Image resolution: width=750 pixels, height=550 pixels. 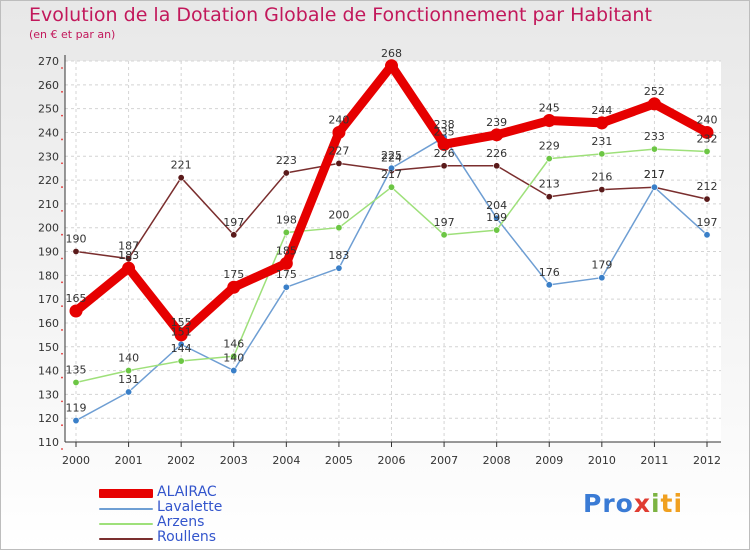 I want to click on data-label-arzens: 229, so click(x=549, y=146).